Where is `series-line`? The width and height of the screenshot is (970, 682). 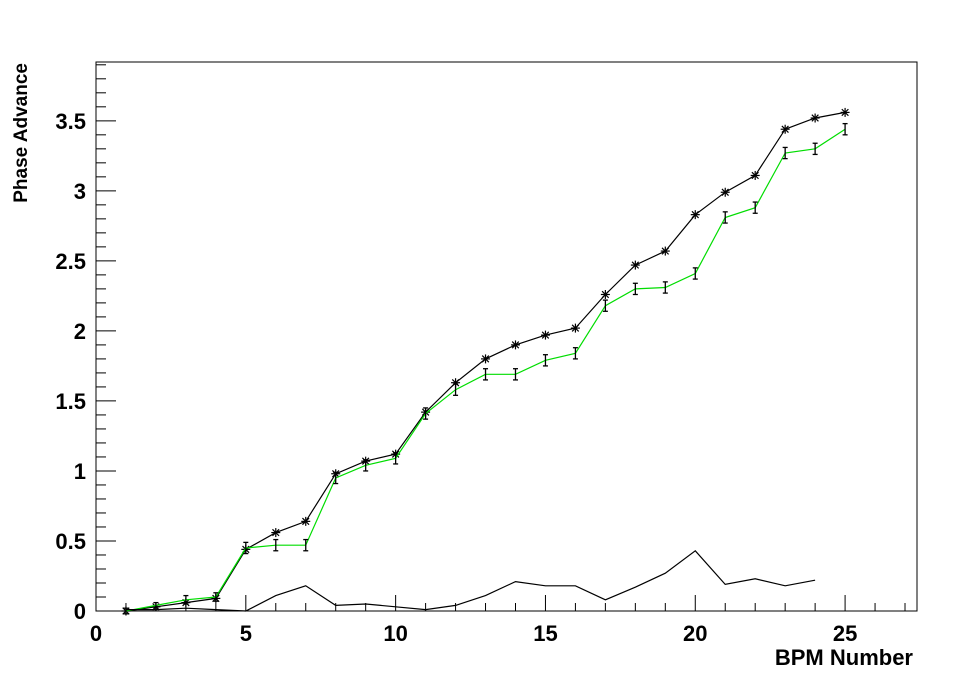 series-line is located at coordinates (471, 580).